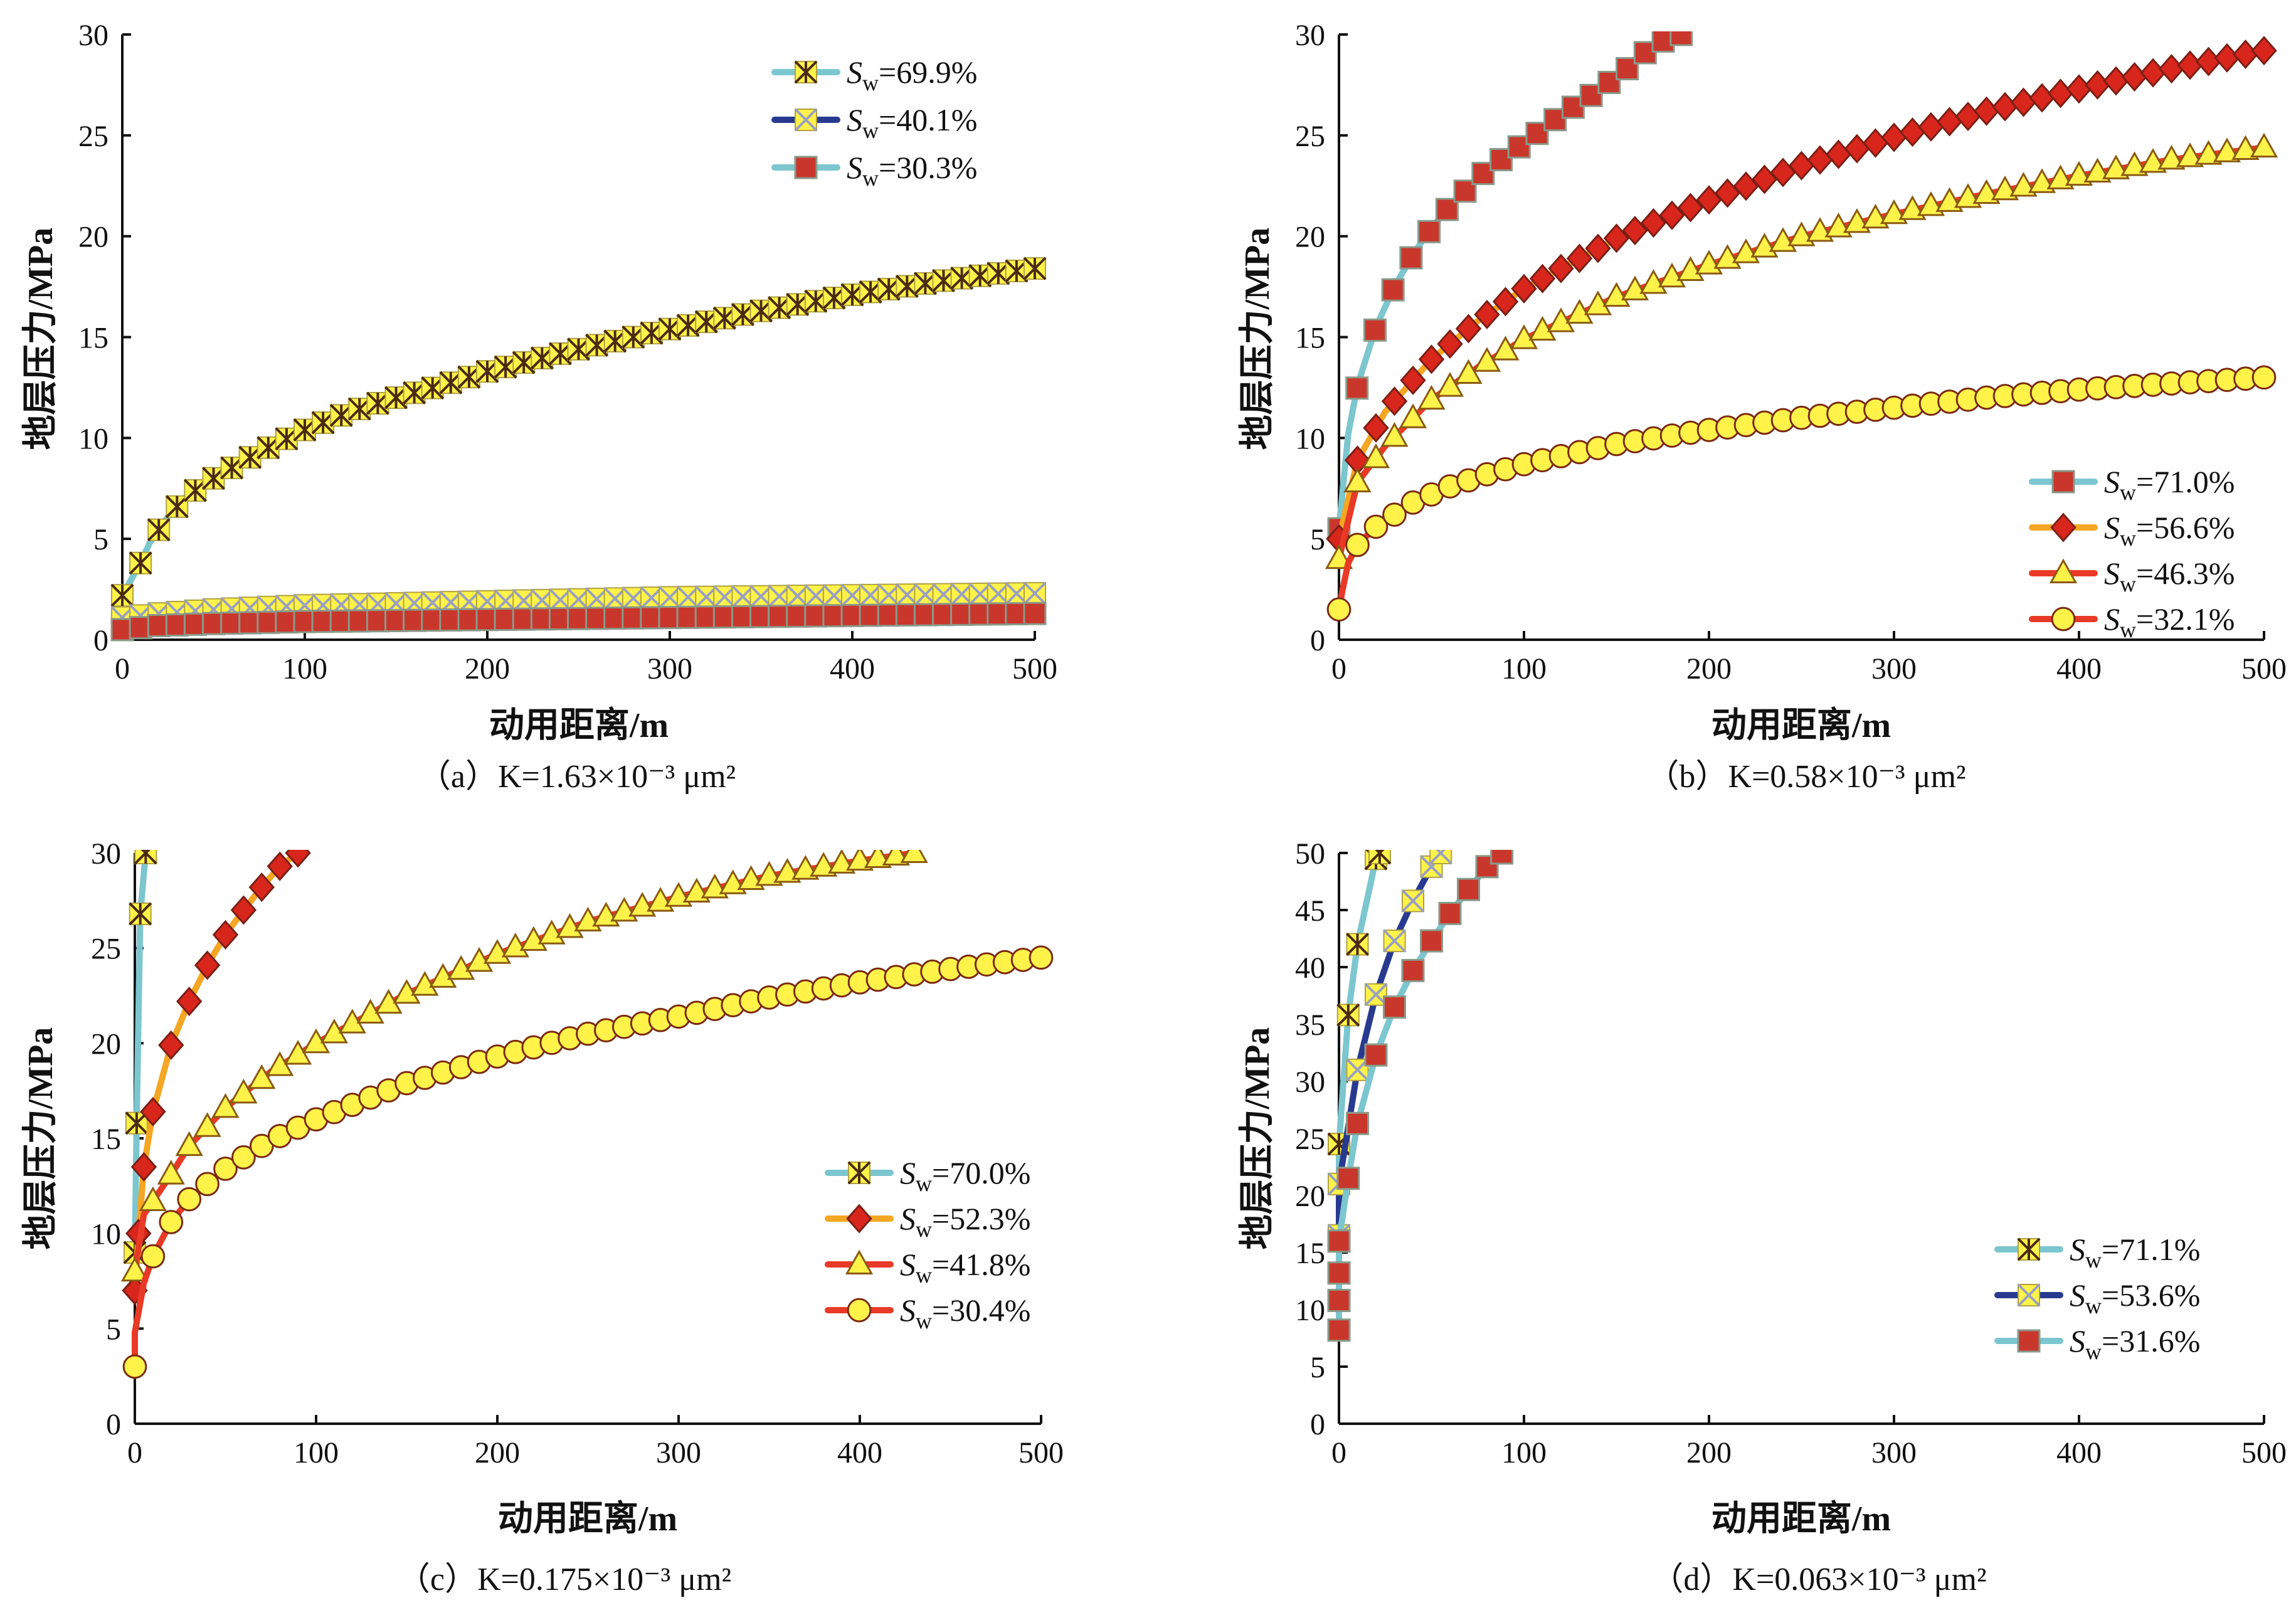 The height and width of the screenshot is (1615, 2296). Describe the element at coordinates (965, 1175) in the screenshot. I see `legend-label: Sw=70.0%` at that location.